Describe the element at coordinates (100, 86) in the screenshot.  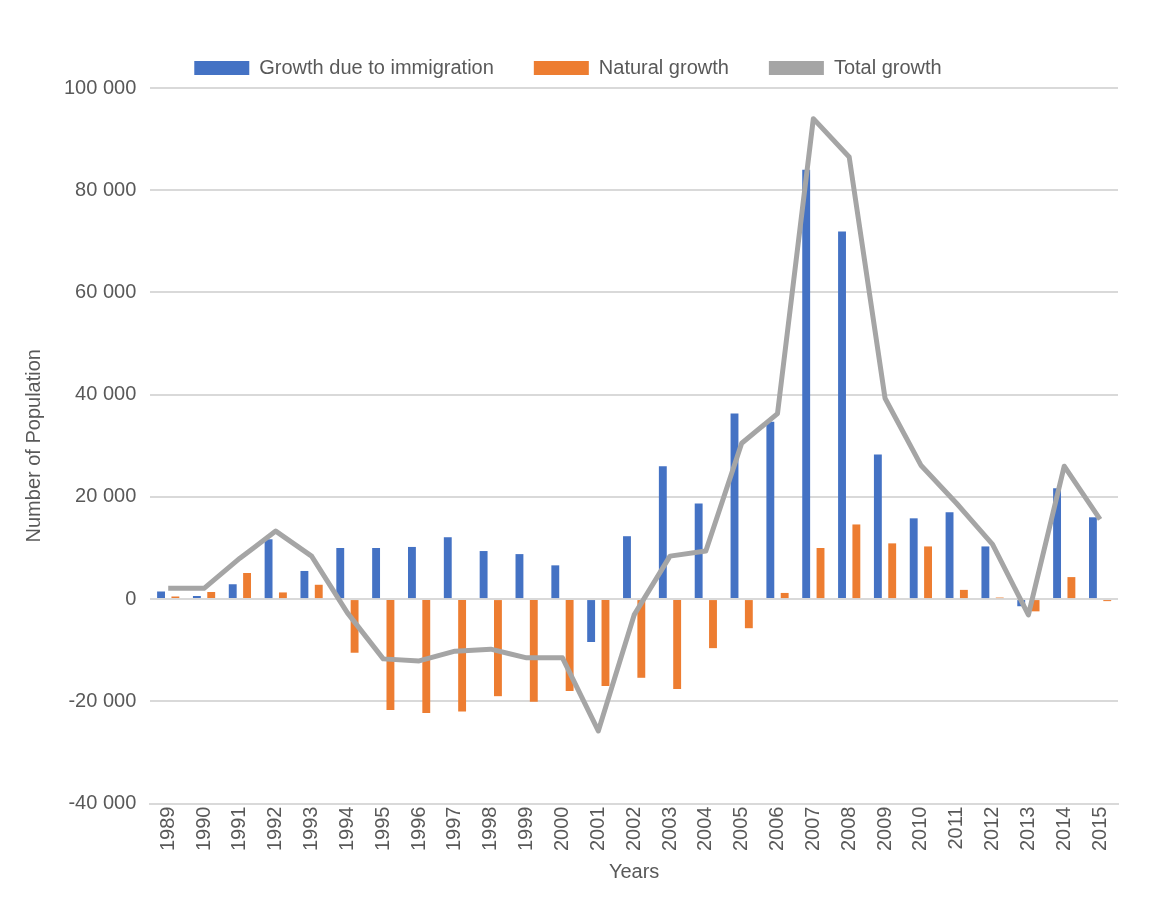
I see `y-tick-label: 100 000` at that location.